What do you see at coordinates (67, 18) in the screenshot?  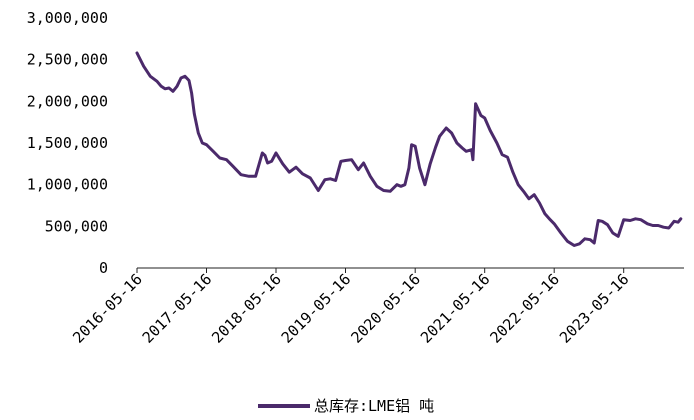 I see `y-tick-label: 3,000,000` at bounding box center [67, 18].